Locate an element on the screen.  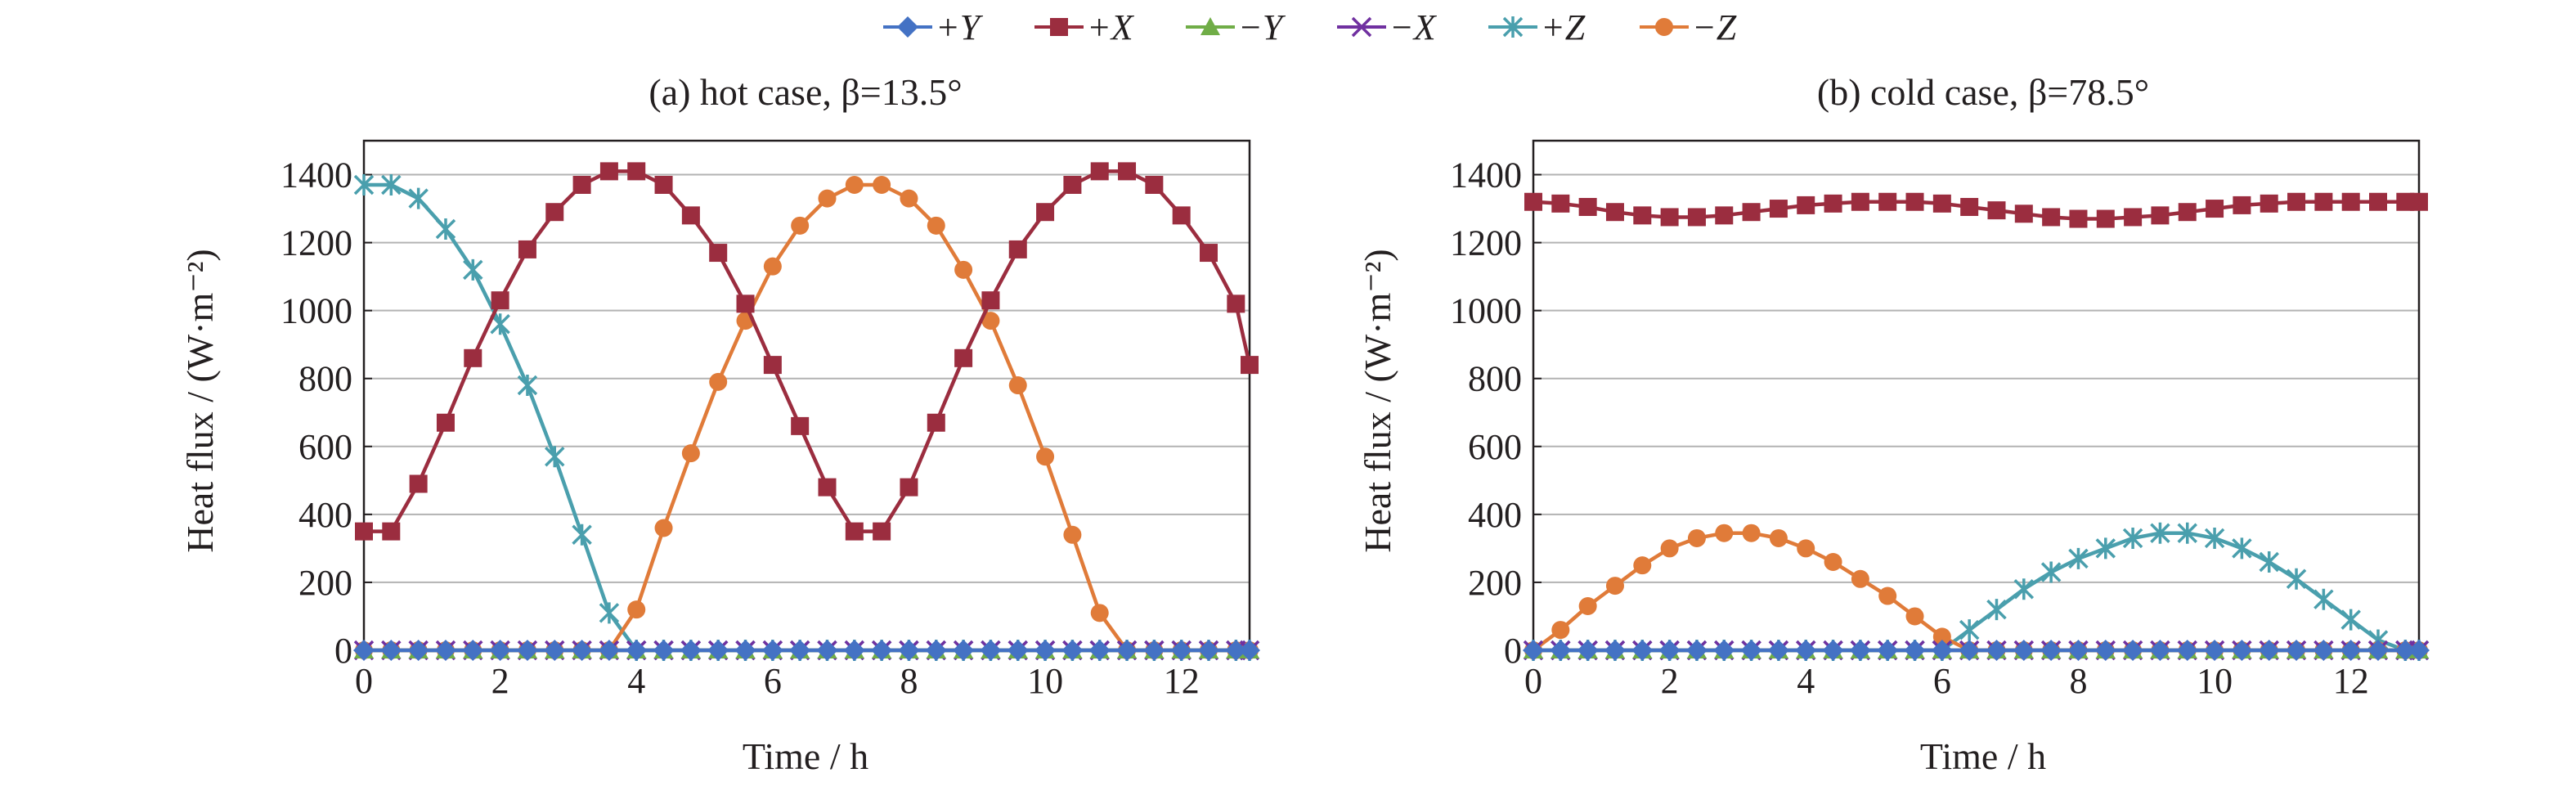
y-tick-label: 800 is located at coordinates (1495, 379).